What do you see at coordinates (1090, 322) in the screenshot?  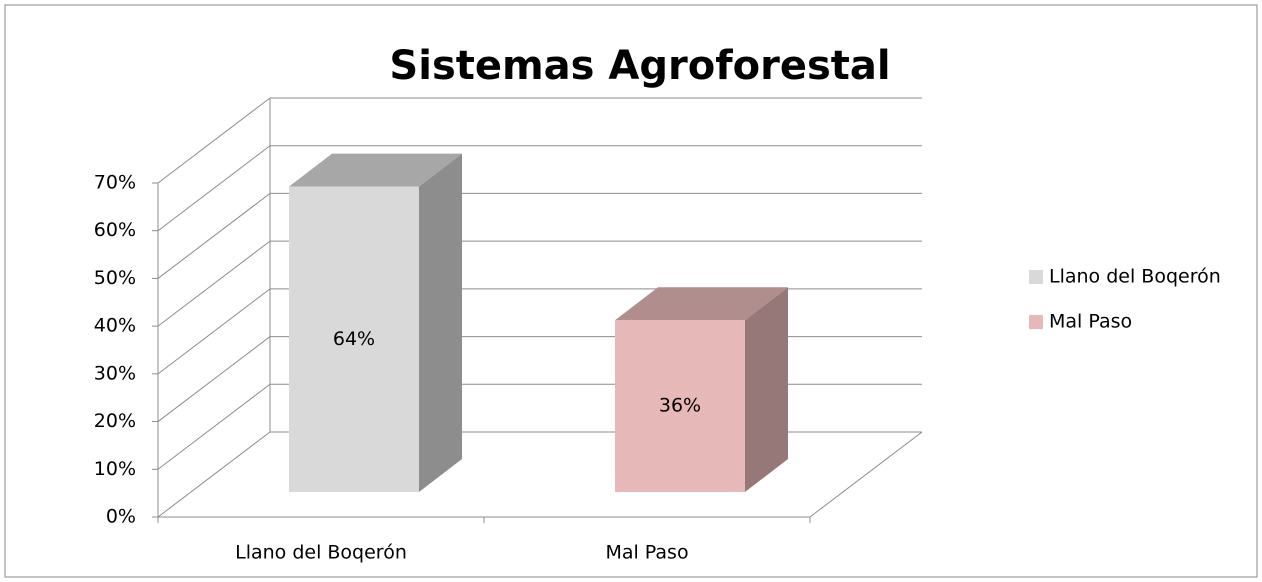 I see `legend-label: Mal Paso` at bounding box center [1090, 322].